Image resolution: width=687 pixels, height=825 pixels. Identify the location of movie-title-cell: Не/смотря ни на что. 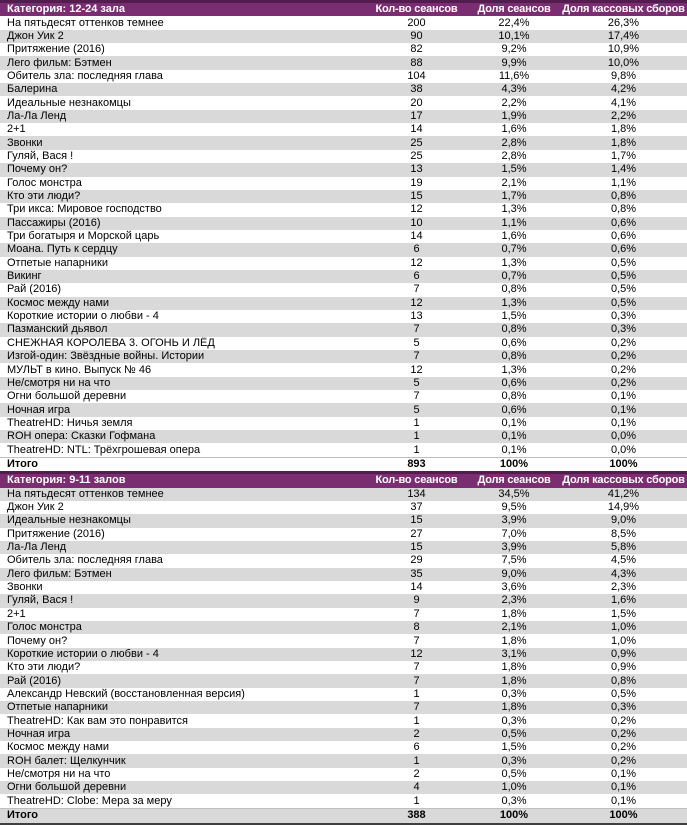
(182, 383).